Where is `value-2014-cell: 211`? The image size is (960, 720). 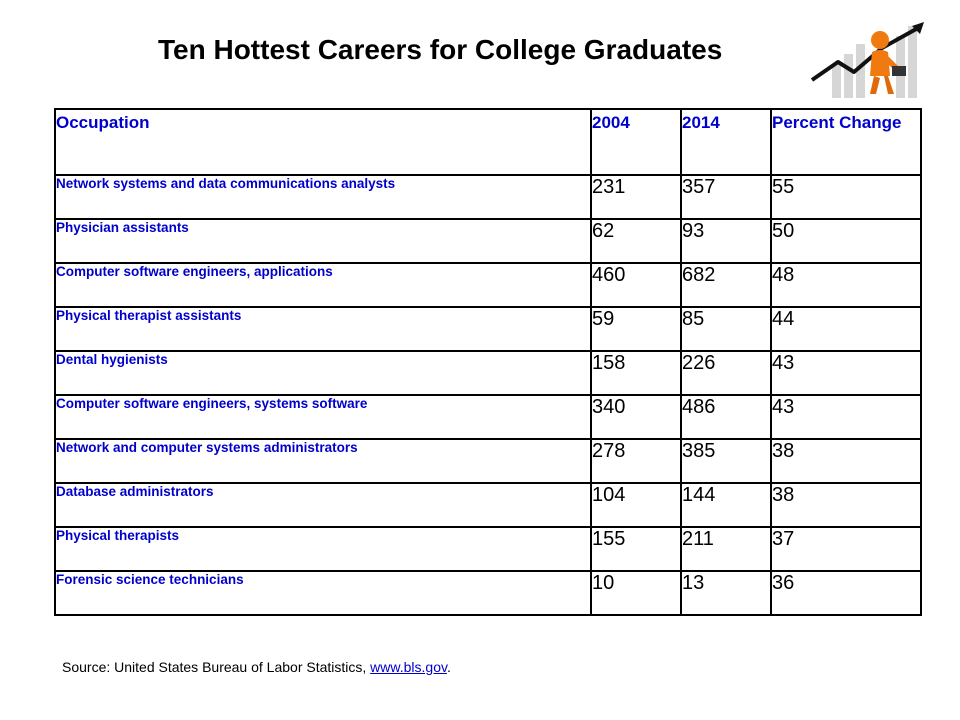
value-2014-cell: 211 is located at coordinates (726, 549).